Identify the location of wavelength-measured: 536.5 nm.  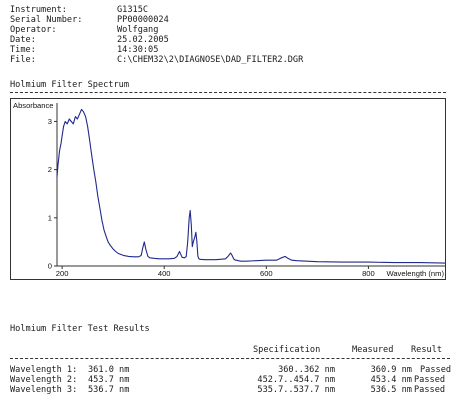
(391, 390).